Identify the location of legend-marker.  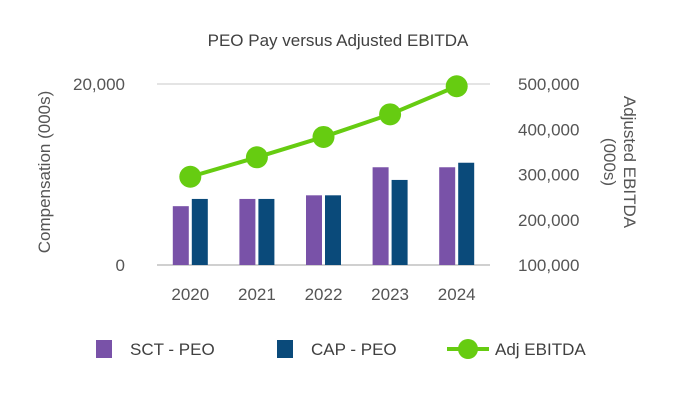
(468, 349).